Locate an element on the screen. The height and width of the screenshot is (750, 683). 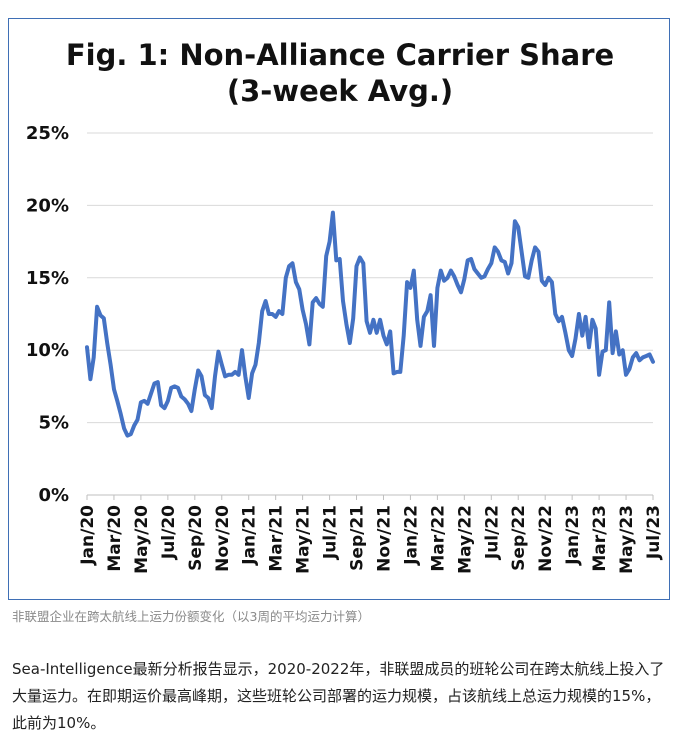
x-tick-label: Nov/20 is located at coordinates (223, 538).